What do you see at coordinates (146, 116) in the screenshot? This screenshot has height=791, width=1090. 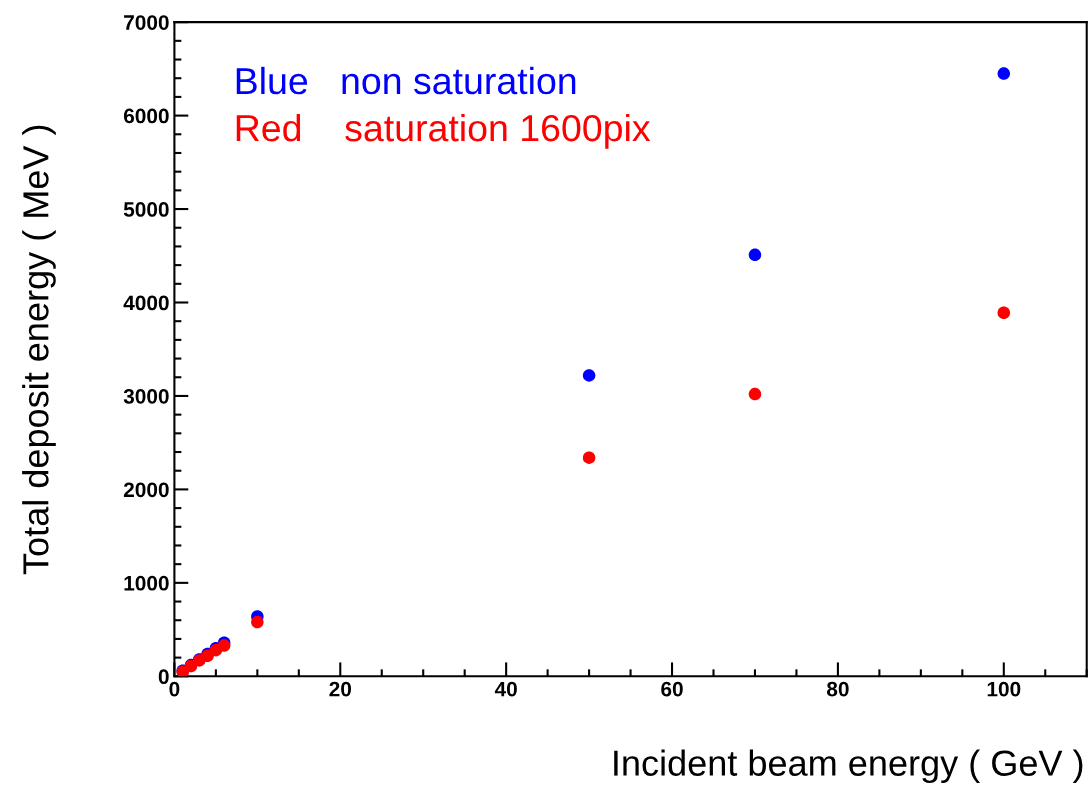 I see `y-tick-label: 6000` at bounding box center [146, 116].